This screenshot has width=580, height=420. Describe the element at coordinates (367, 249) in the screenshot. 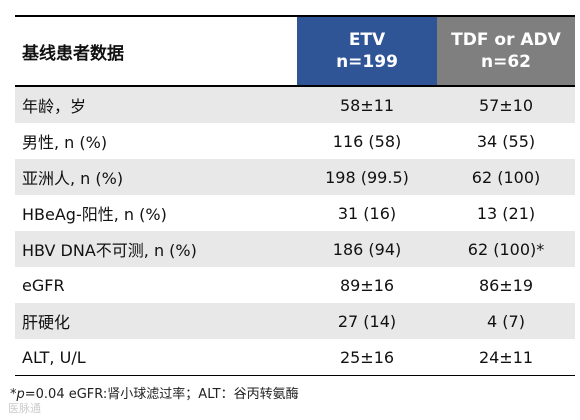

I see `cell-value: 186 (94)` at that location.